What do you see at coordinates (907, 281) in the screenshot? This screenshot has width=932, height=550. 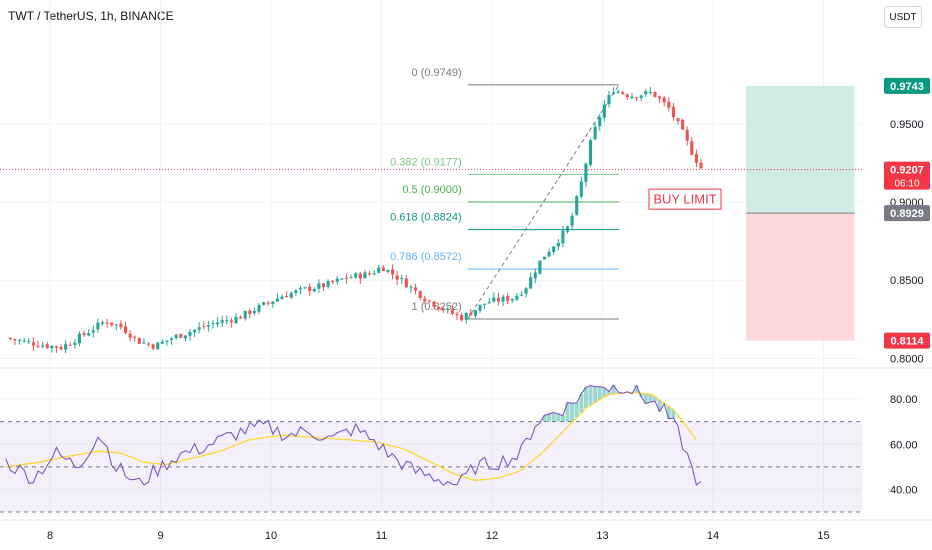 I see `price-tick-label: 0.8500` at bounding box center [907, 281].